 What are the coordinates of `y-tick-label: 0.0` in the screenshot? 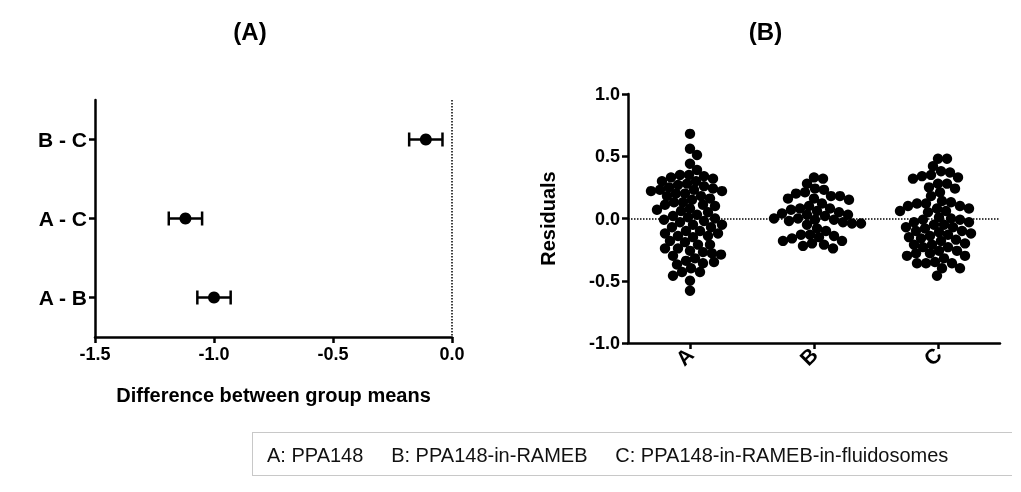 It's located at (607, 218).